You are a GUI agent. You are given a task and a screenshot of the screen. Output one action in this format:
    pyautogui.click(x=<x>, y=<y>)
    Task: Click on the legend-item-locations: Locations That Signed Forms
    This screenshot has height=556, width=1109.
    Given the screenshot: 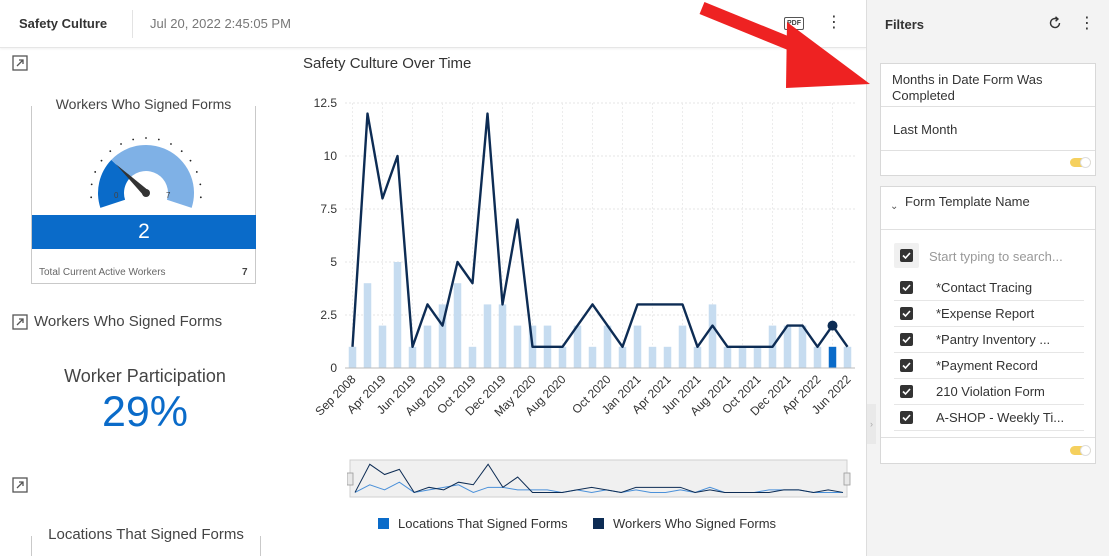 What is the action you would take?
    pyautogui.click(x=473, y=523)
    